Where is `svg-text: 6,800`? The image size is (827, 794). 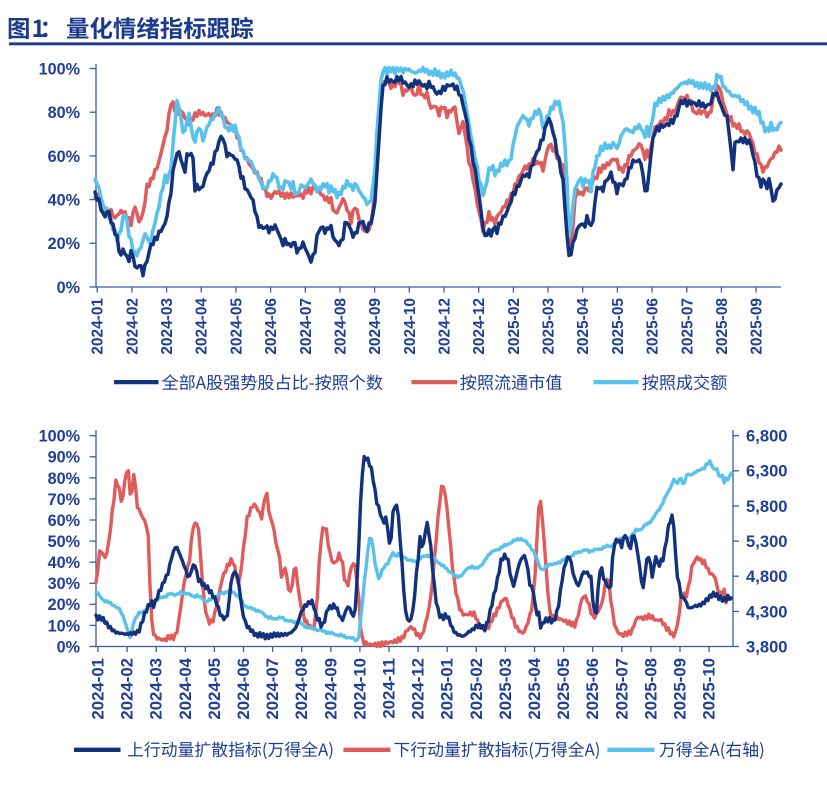
svg-text: 6,800 is located at coordinates (767, 436).